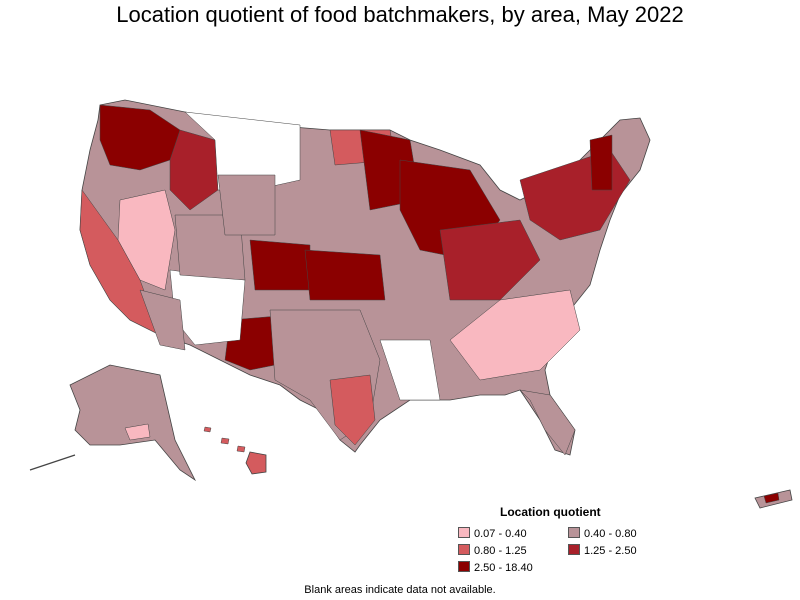 The height and width of the screenshot is (600, 800). What do you see at coordinates (500, 534) in the screenshot?
I see `legend-label: 0.07 - 0.40` at bounding box center [500, 534].